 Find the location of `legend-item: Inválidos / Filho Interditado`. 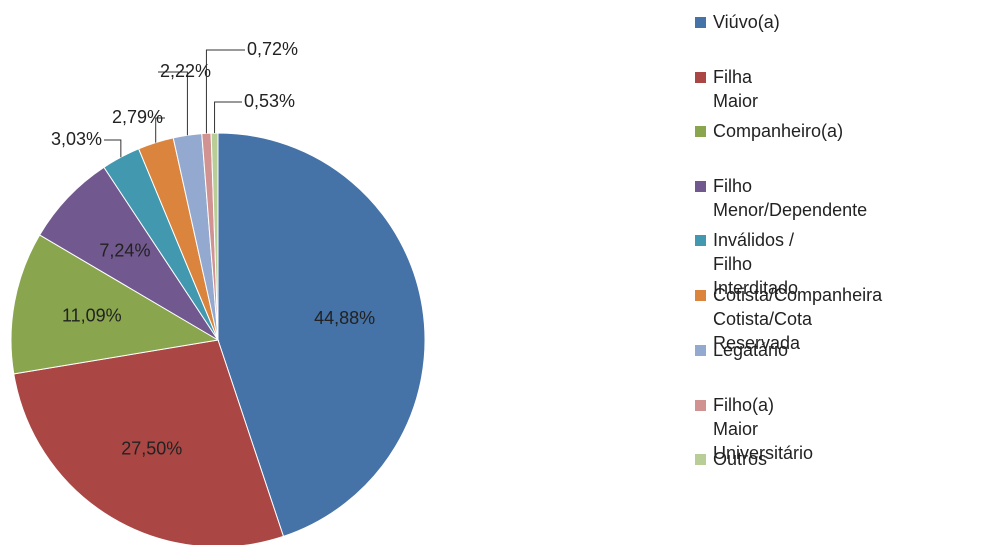

legend-item: Inválidos / Filho Interditado is located at coordinates (746, 264).